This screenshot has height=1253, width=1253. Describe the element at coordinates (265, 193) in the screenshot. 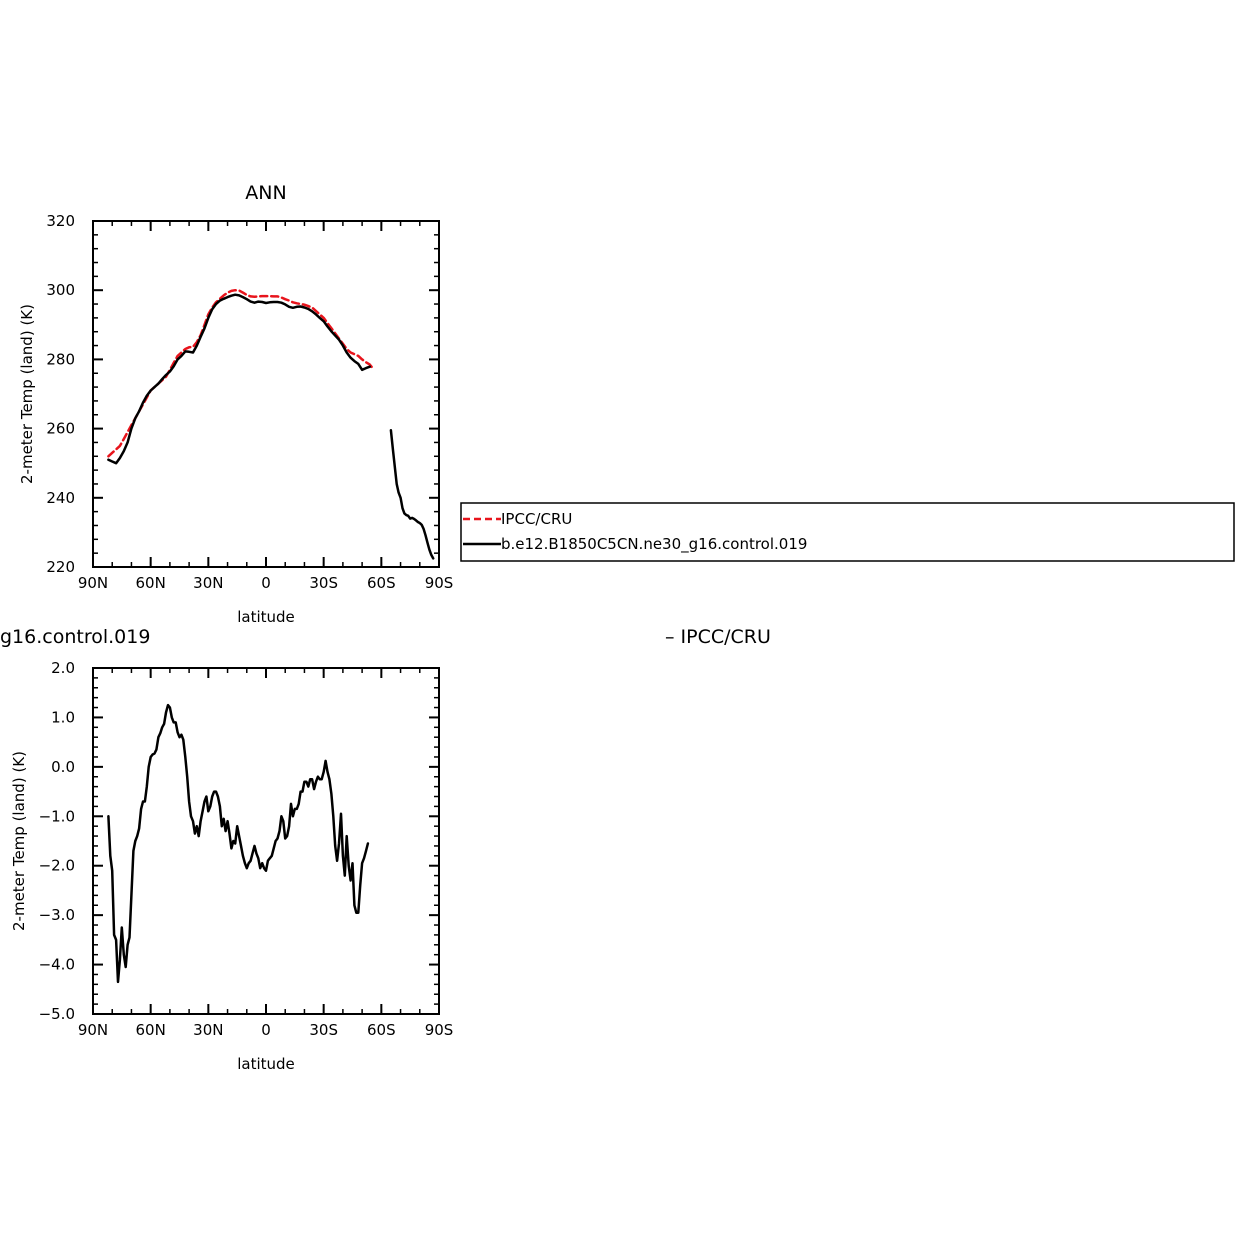

I see `chart-title: ANN` at that location.